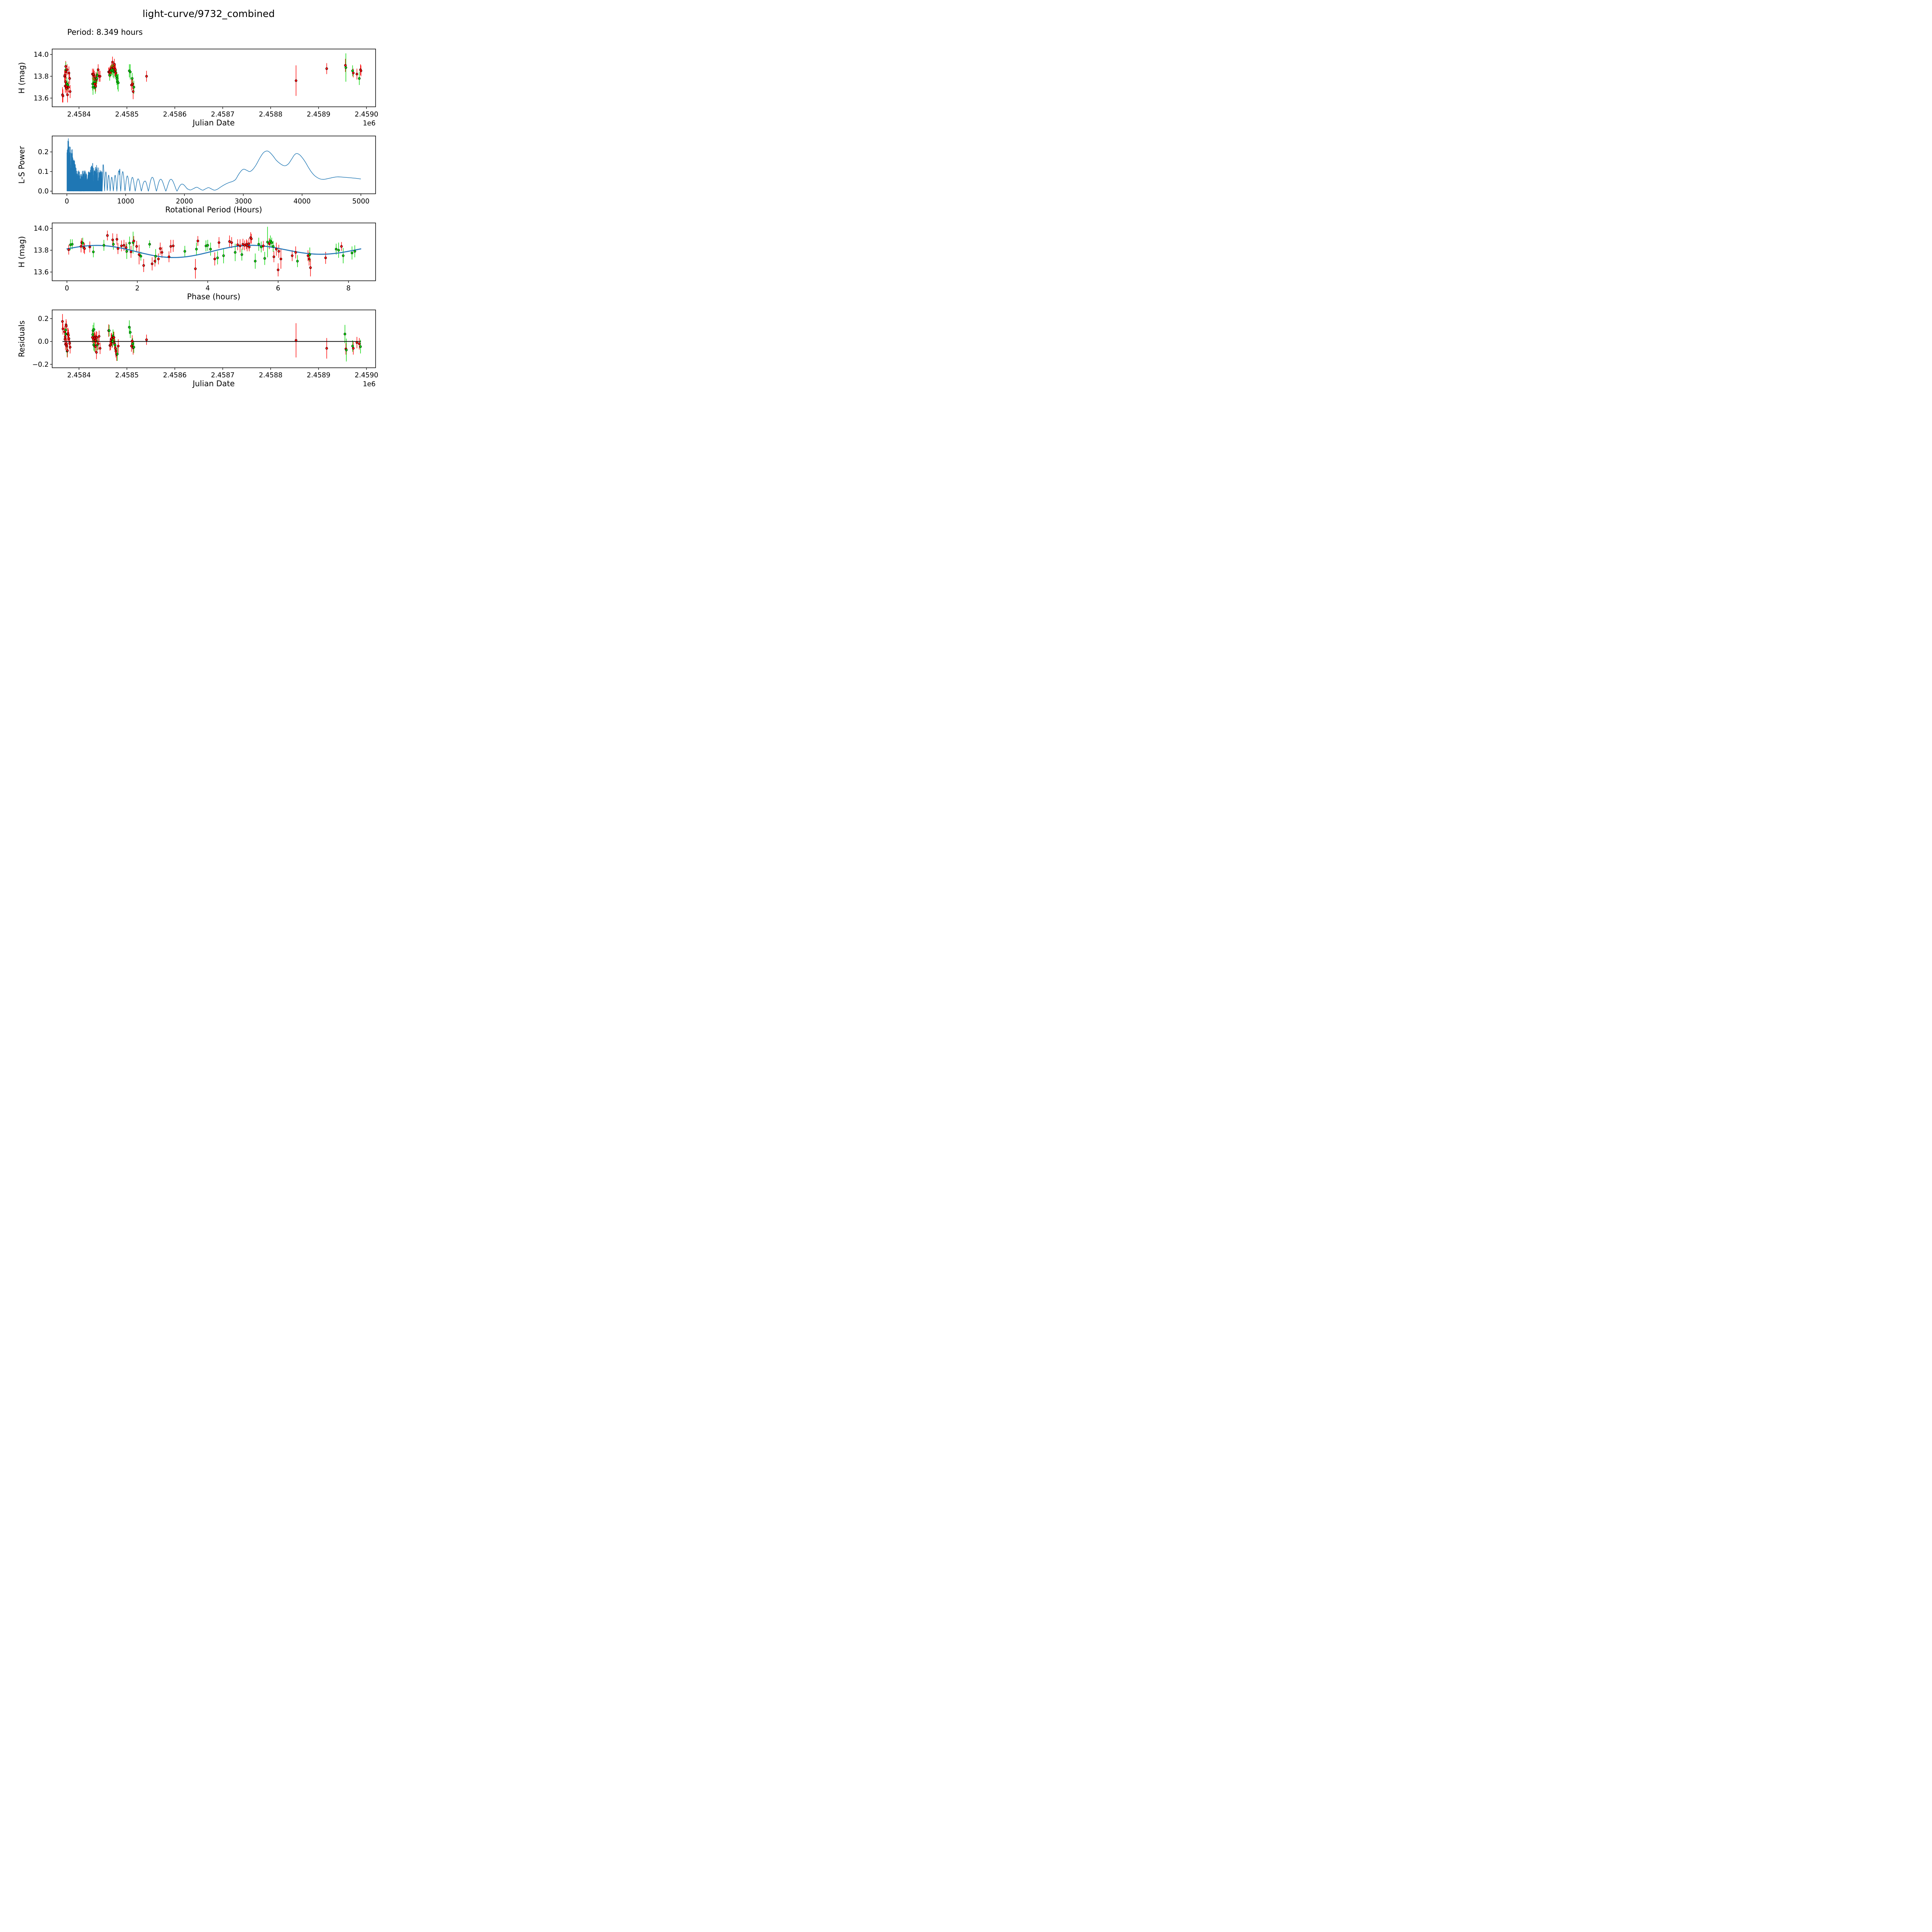  What do you see at coordinates (223, 114) in the screenshot?
I see `x-tick-label: 2.4587` at bounding box center [223, 114].